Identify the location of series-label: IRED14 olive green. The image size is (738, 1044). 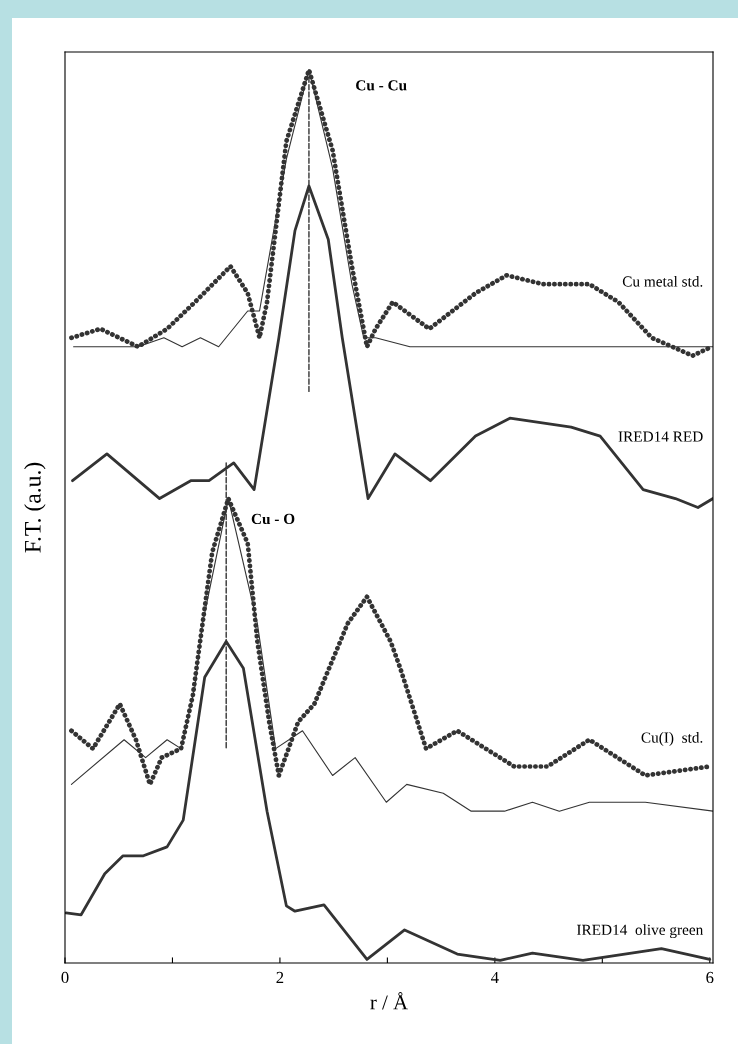
(640, 931).